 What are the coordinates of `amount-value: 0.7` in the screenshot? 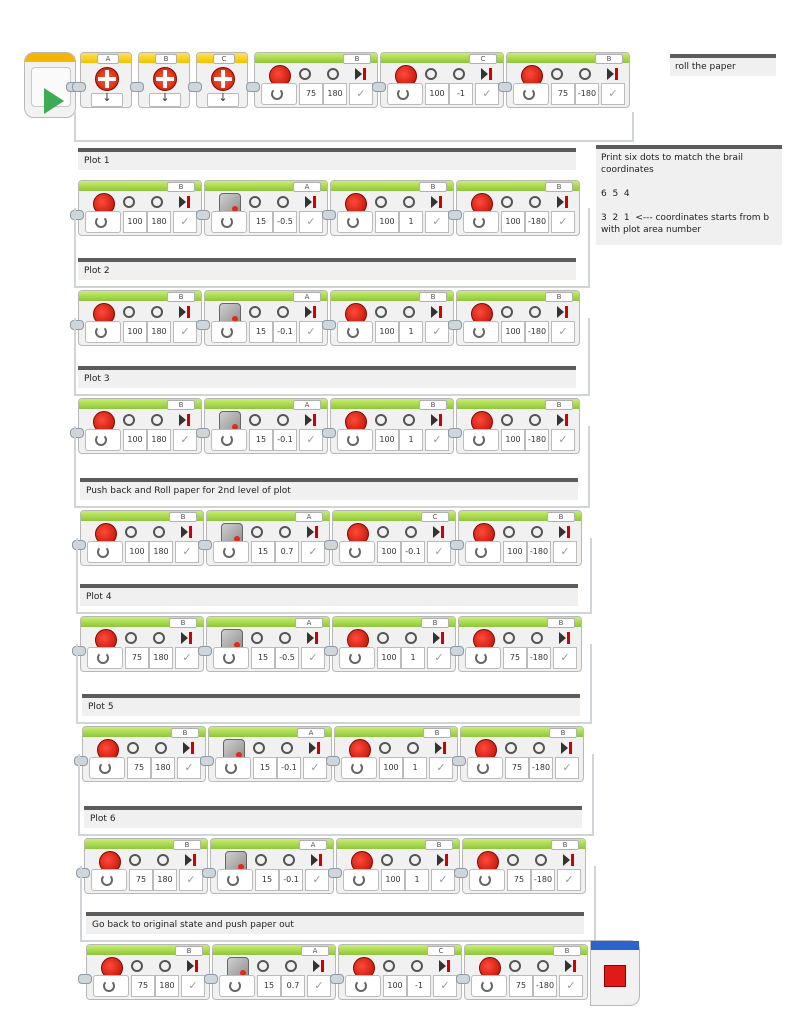 It's located at (287, 552).